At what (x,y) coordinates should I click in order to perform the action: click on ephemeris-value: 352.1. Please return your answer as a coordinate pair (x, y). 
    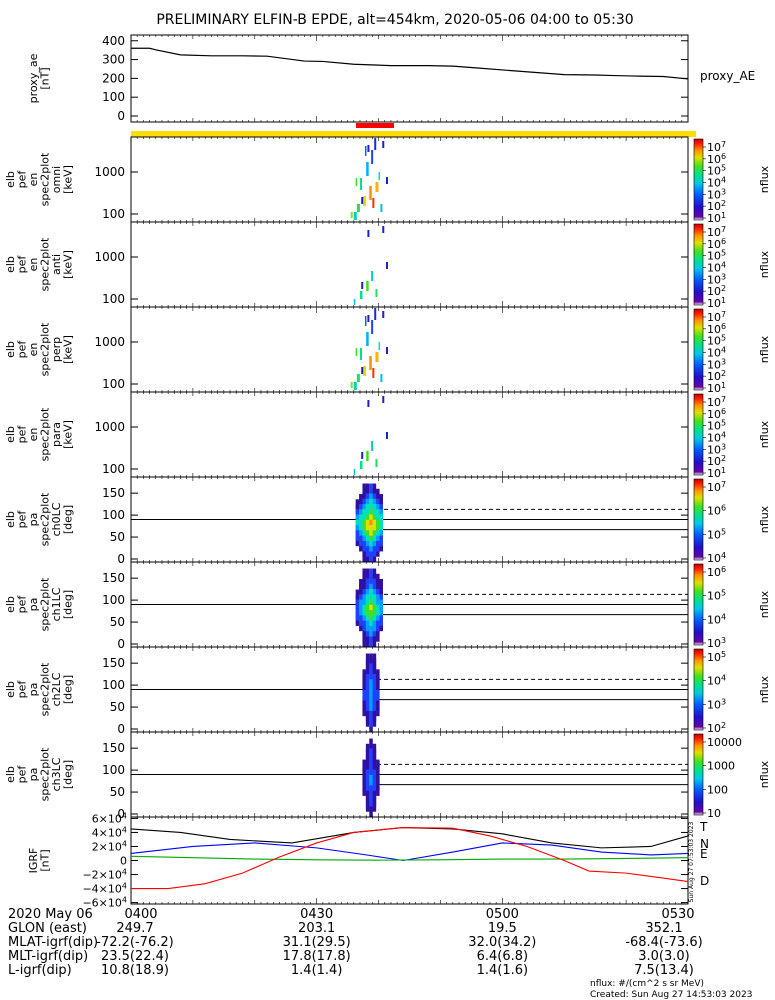
    Looking at the image, I should click on (663, 928).